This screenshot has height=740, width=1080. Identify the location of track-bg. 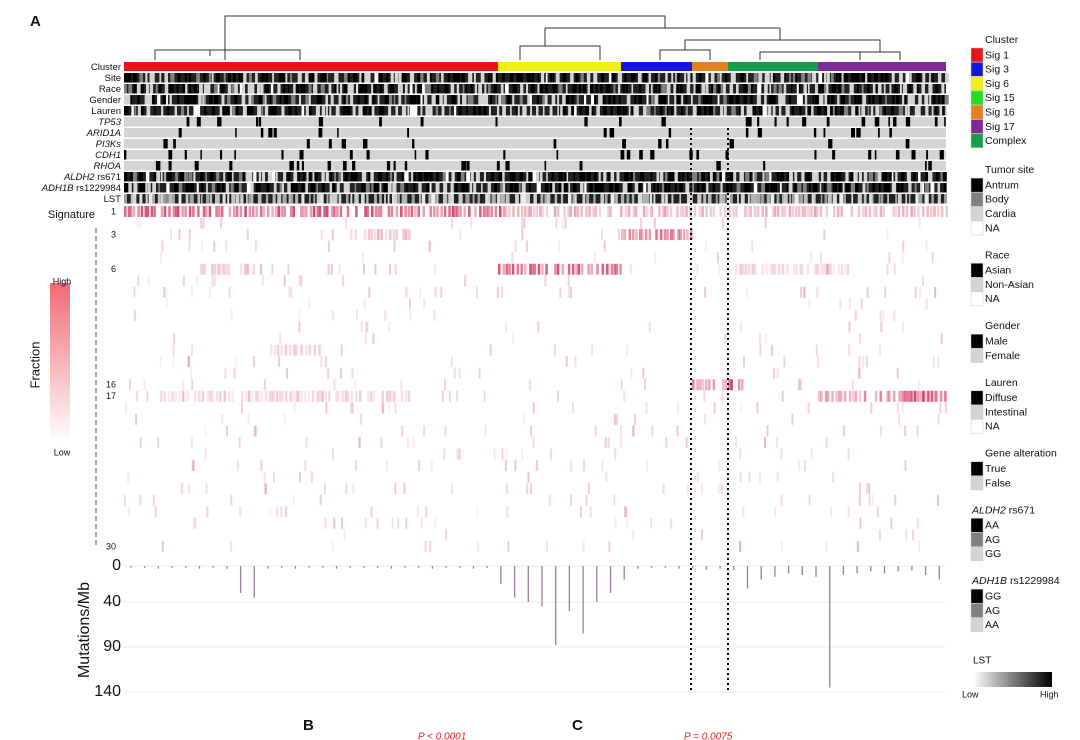
(535, 144).